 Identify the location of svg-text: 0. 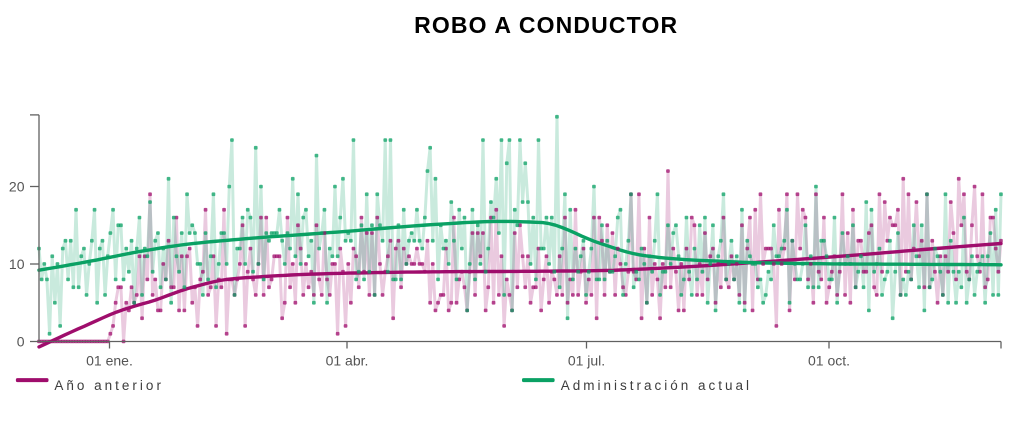
(21, 342).